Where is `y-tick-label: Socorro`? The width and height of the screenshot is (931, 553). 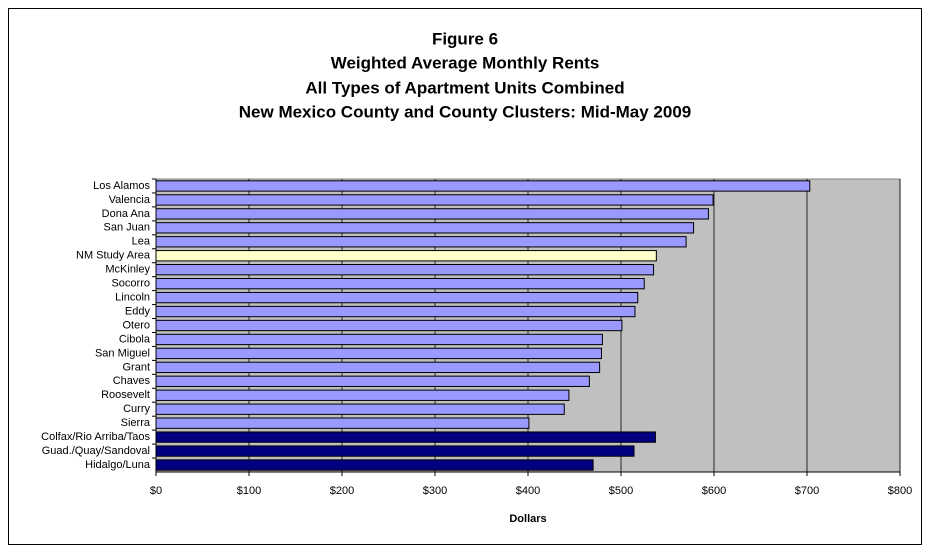
y-tick-label: Socorro is located at coordinates (130, 284).